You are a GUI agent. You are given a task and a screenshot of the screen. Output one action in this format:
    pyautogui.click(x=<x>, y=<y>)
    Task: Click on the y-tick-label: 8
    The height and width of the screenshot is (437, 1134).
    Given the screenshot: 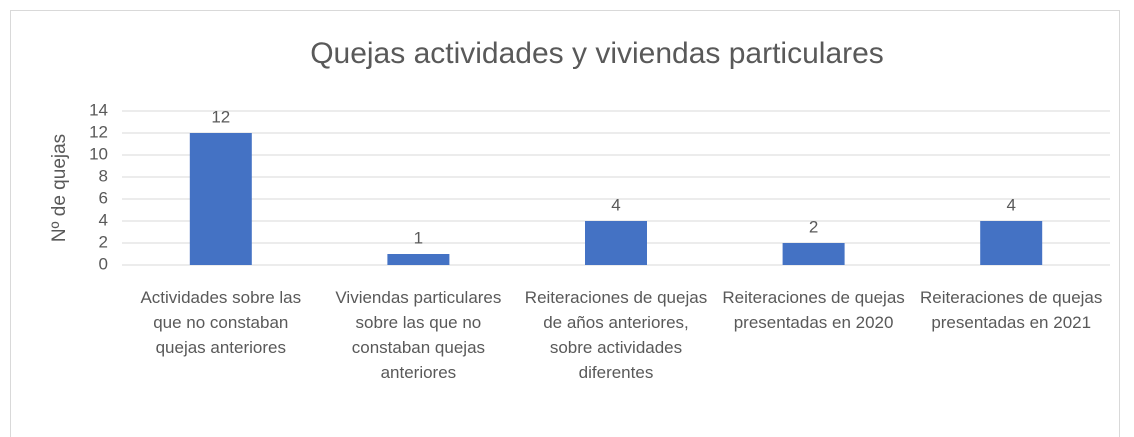 What is the action you would take?
    pyautogui.click(x=103, y=175)
    